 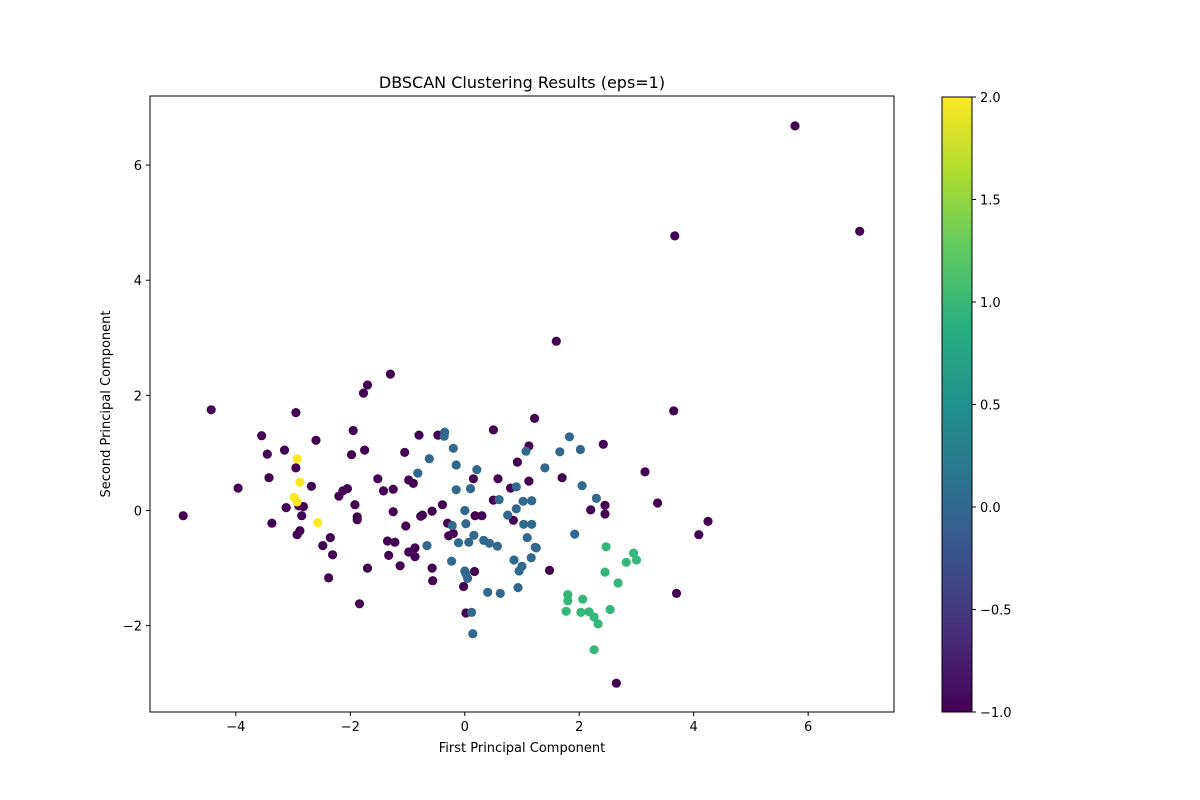 I want to click on x-tick-label: −2, so click(x=350, y=727).